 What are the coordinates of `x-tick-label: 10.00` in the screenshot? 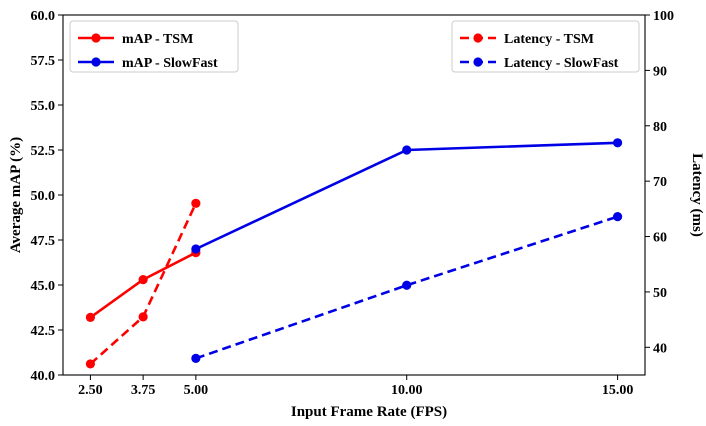 It's located at (407, 390).